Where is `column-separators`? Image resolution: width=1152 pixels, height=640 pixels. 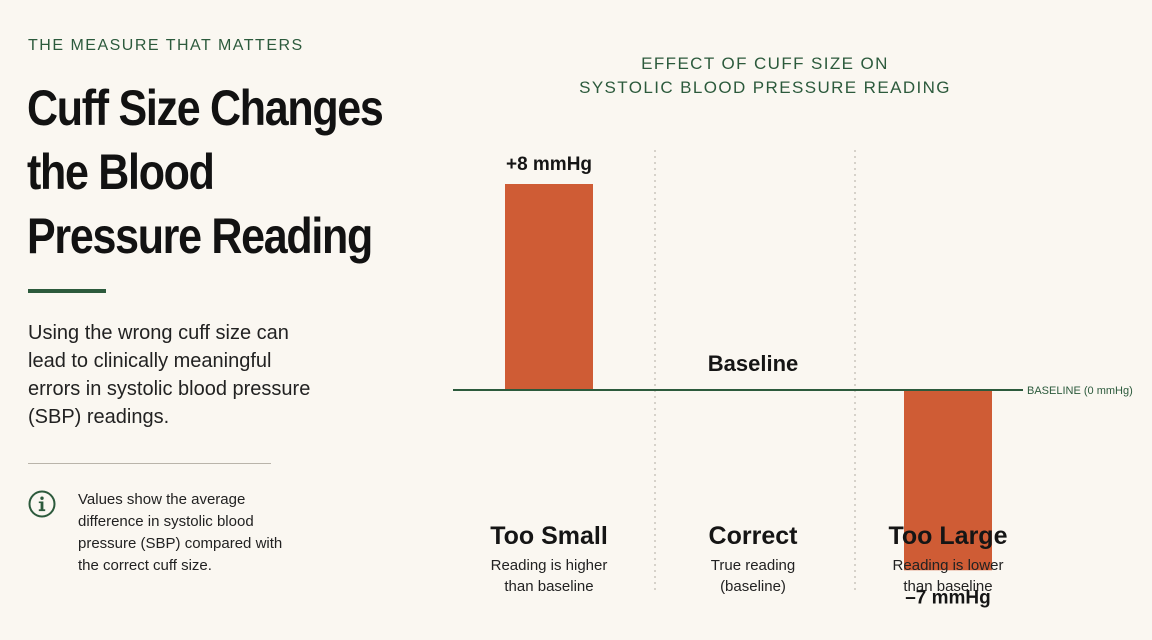 column-separators is located at coordinates (755, 371).